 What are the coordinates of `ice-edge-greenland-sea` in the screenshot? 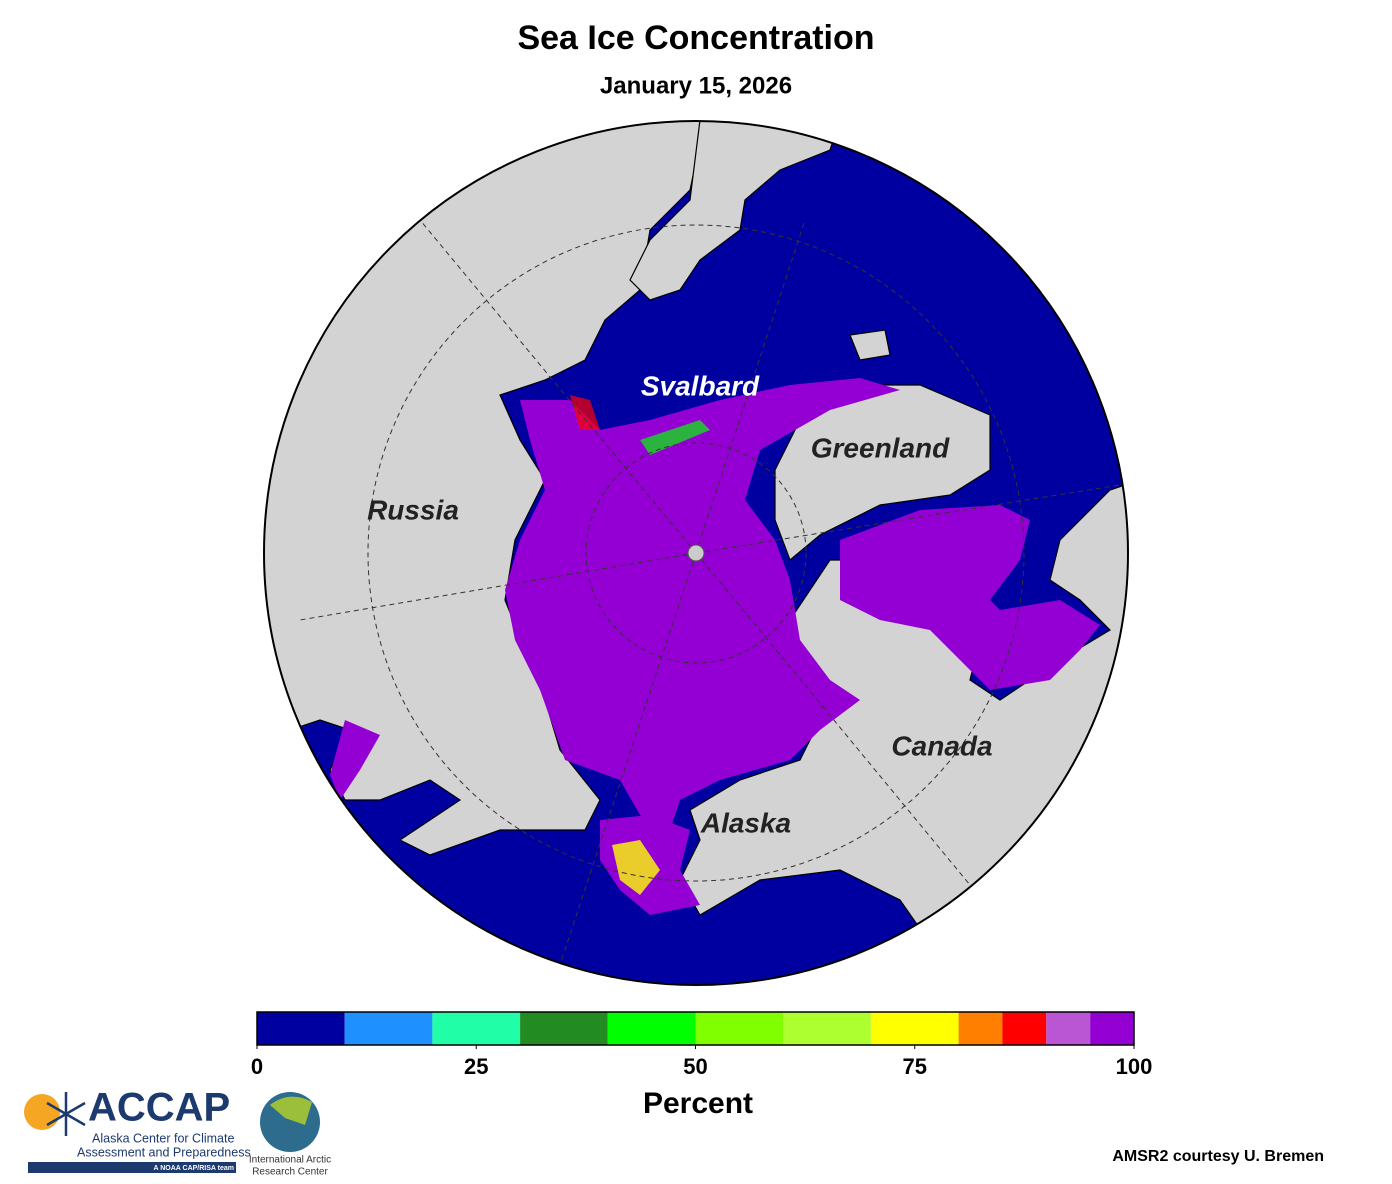 It's located at (675, 437).